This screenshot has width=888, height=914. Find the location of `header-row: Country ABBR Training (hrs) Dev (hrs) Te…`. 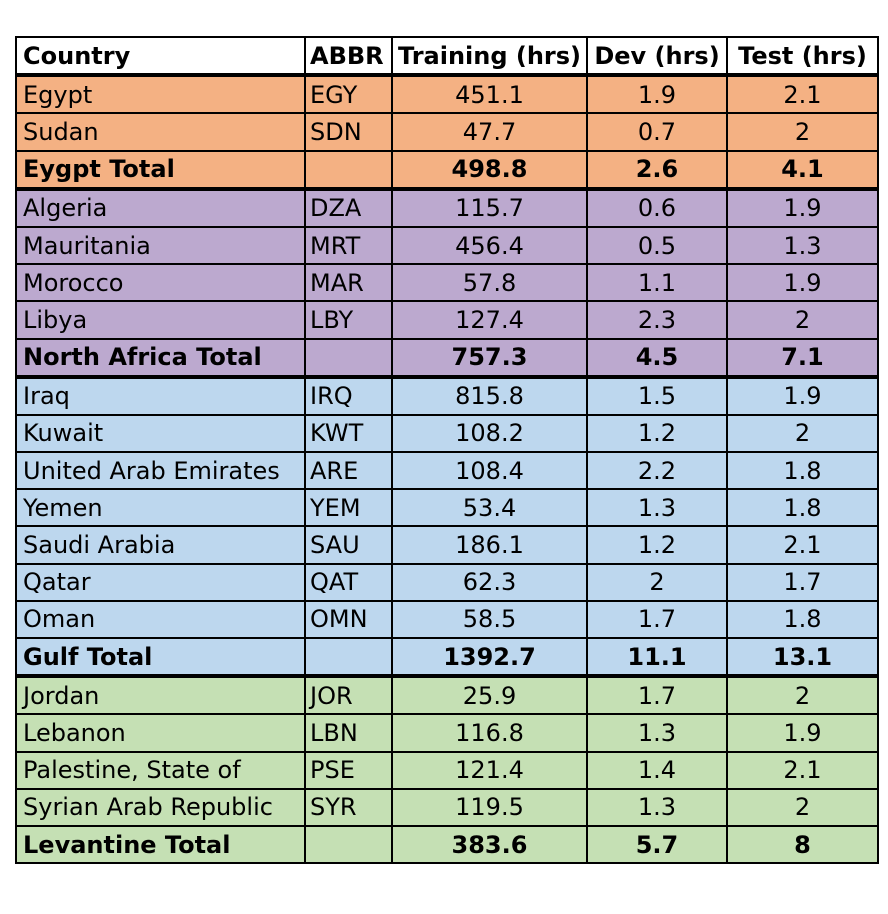

header-row: Country ABBR Training (hrs) Dev (hrs) Te… is located at coordinates (447, 56).